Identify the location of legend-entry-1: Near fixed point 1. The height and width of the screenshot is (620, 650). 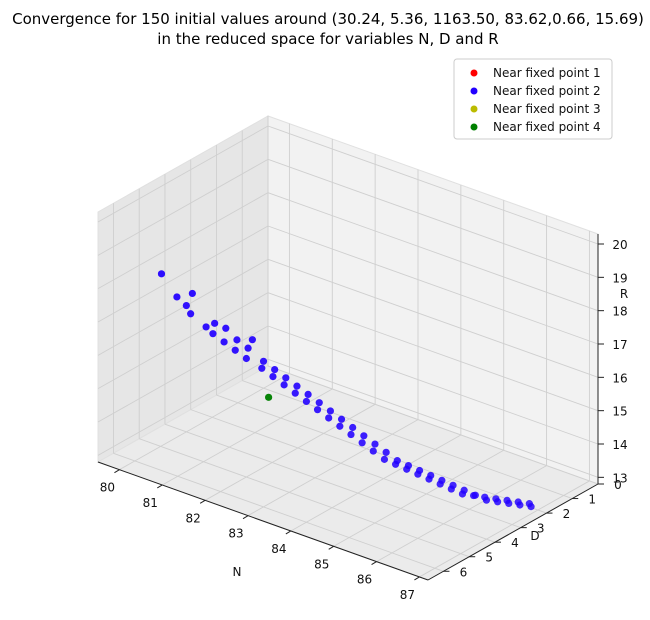
(547, 73).